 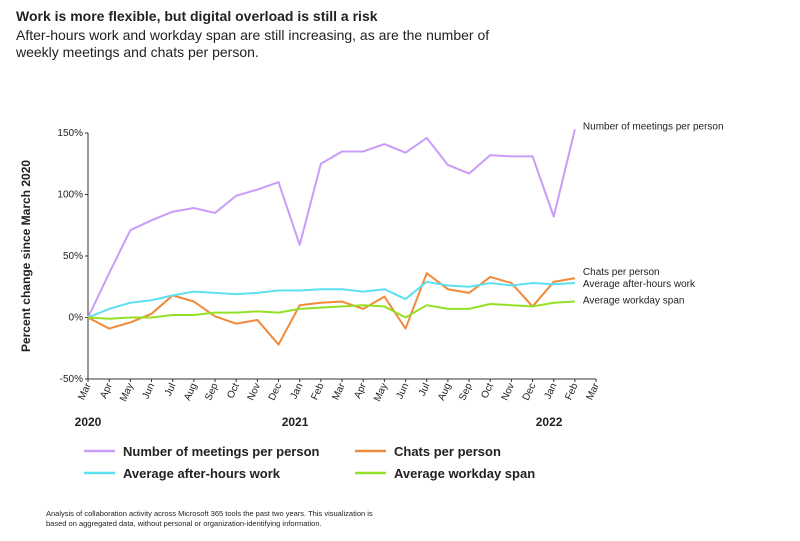 I want to click on series-end-label: Number of meetings per person, so click(x=653, y=126).